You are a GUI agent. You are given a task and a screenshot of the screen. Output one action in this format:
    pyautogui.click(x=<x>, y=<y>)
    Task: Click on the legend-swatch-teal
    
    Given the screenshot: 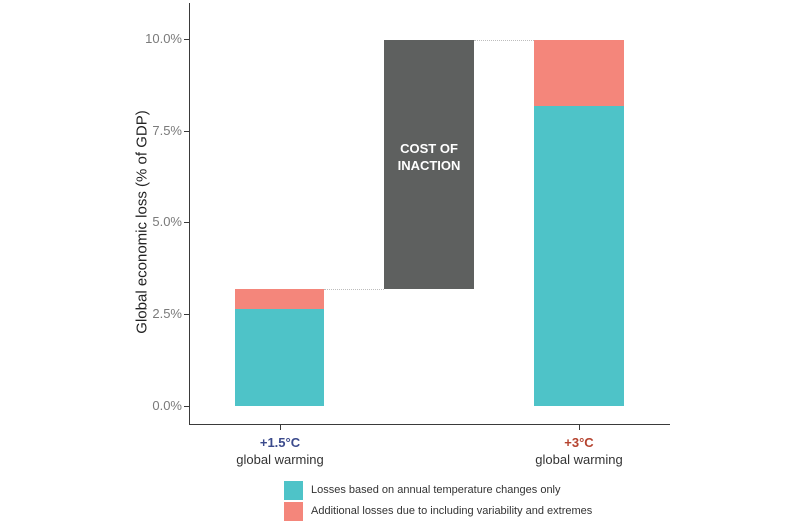 What is the action you would take?
    pyautogui.click(x=293, y=490)
    